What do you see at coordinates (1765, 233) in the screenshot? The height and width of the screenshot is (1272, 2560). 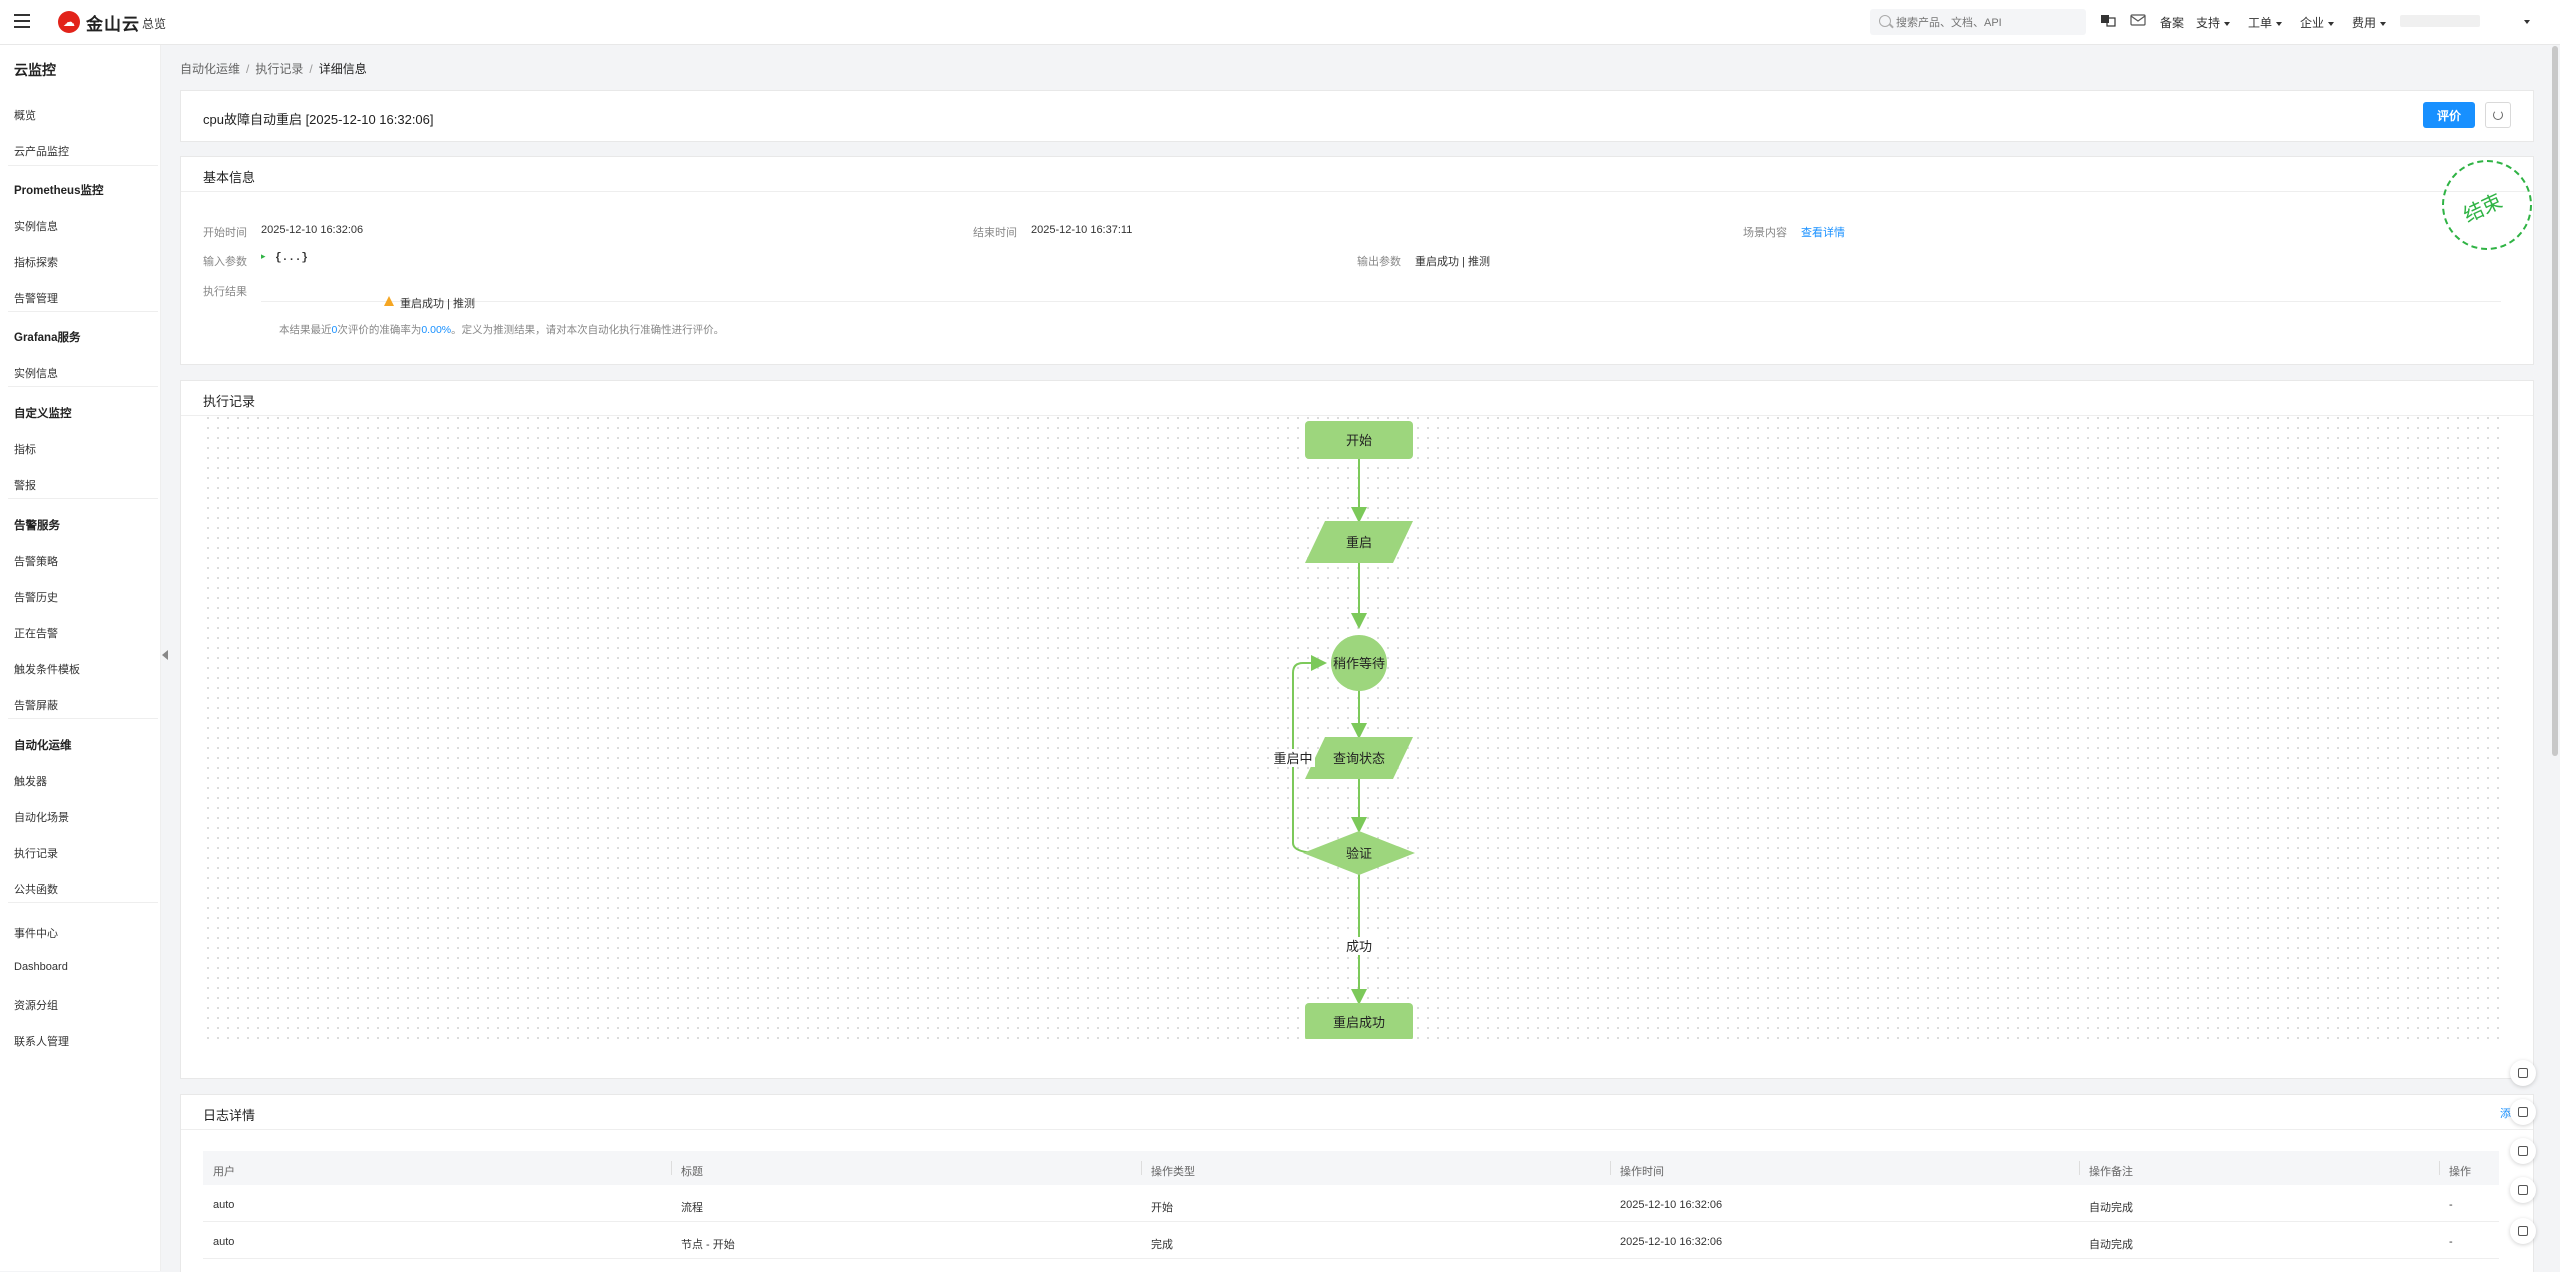 I see `scene-content-label: 场景内容` at bounding box center [1765, 233].